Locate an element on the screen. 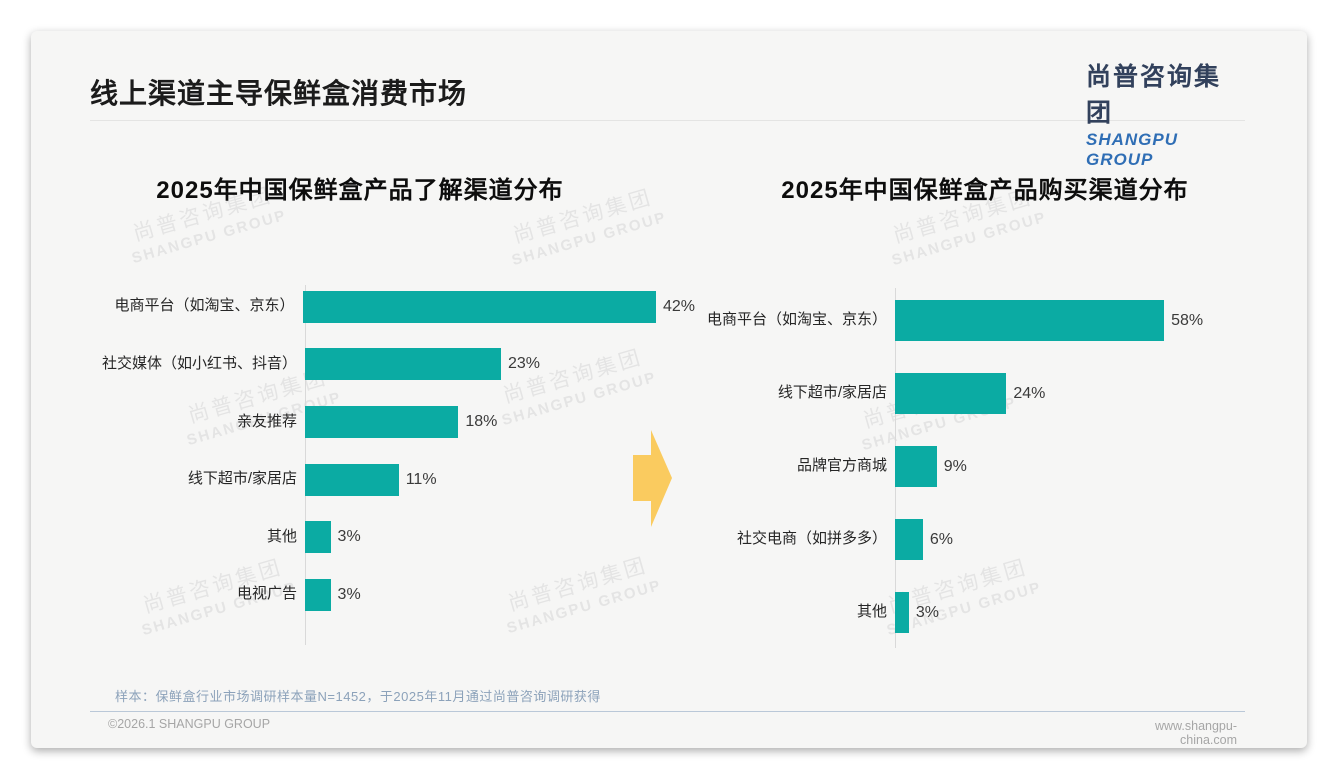 Image resolution: width=1340 pixels, height=780 pixels. bar-row: 线下超市/家居店 11% is located at coordinates (395, 480).